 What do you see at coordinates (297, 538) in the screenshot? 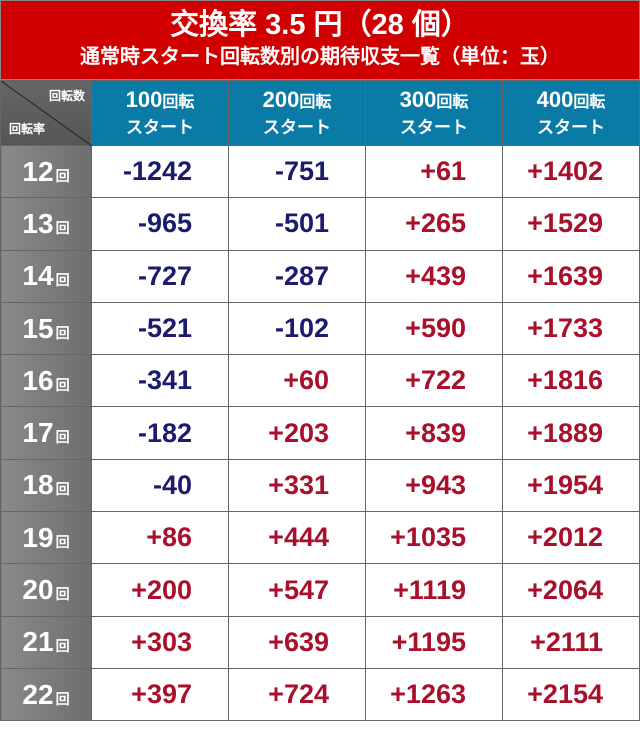
I see `value-cell: +444` at bounding box center [297, 538].